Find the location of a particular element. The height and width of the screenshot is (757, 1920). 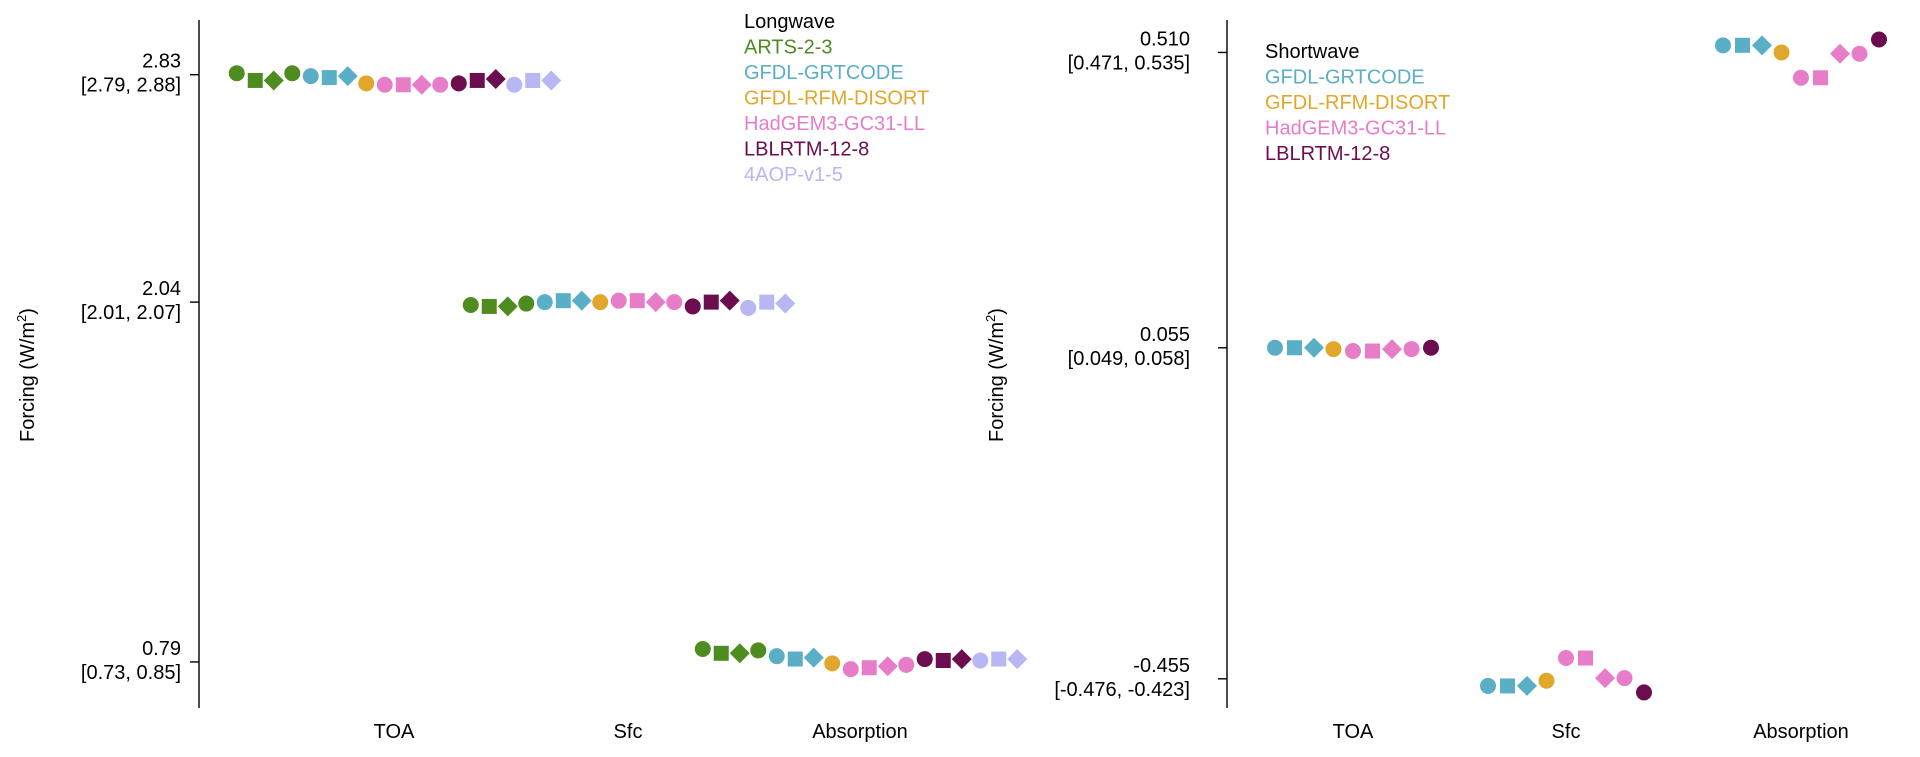

marker-lblrtm-12-8-sfc-square is located at coordinates (711, 302).